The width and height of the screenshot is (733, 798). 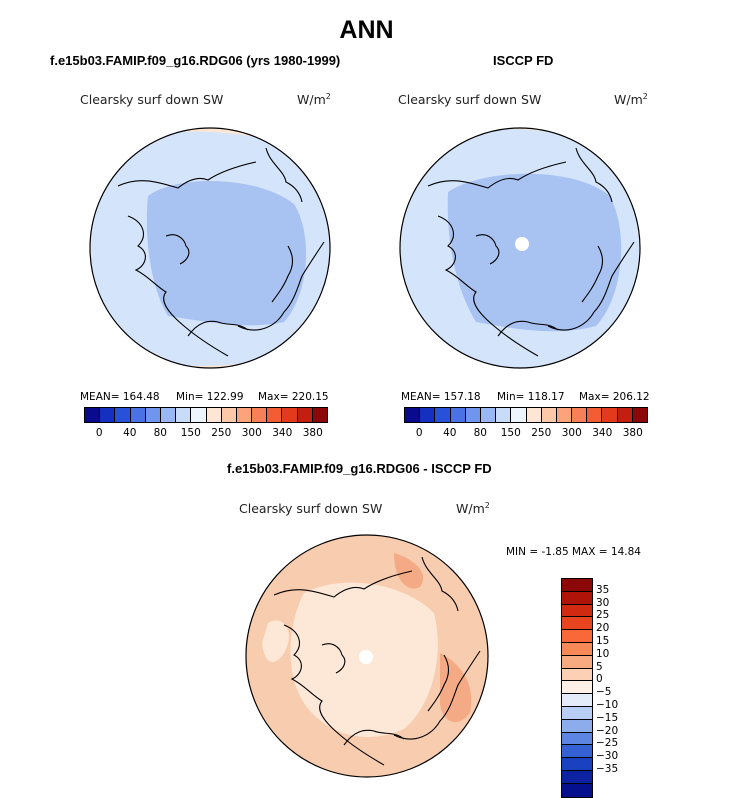 I want to click on panel-2-variable-label: Clearsky surf down SW, so click(x=470, y=99).